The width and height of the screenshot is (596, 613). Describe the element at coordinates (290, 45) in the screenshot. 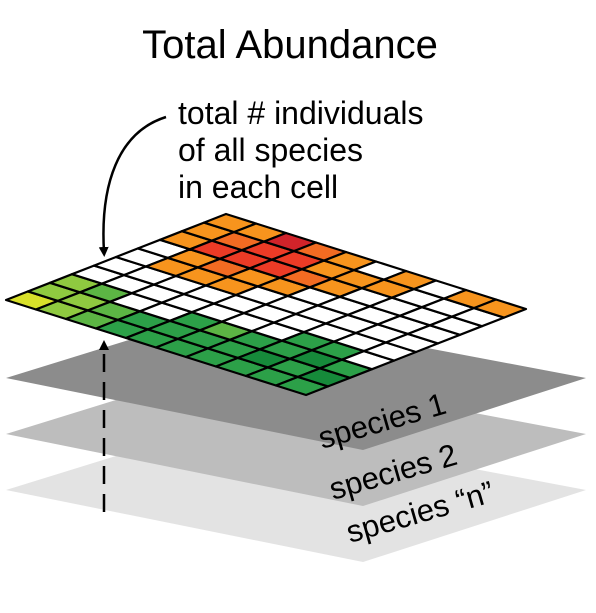

I see `page-title: Total Abundance` at that location.